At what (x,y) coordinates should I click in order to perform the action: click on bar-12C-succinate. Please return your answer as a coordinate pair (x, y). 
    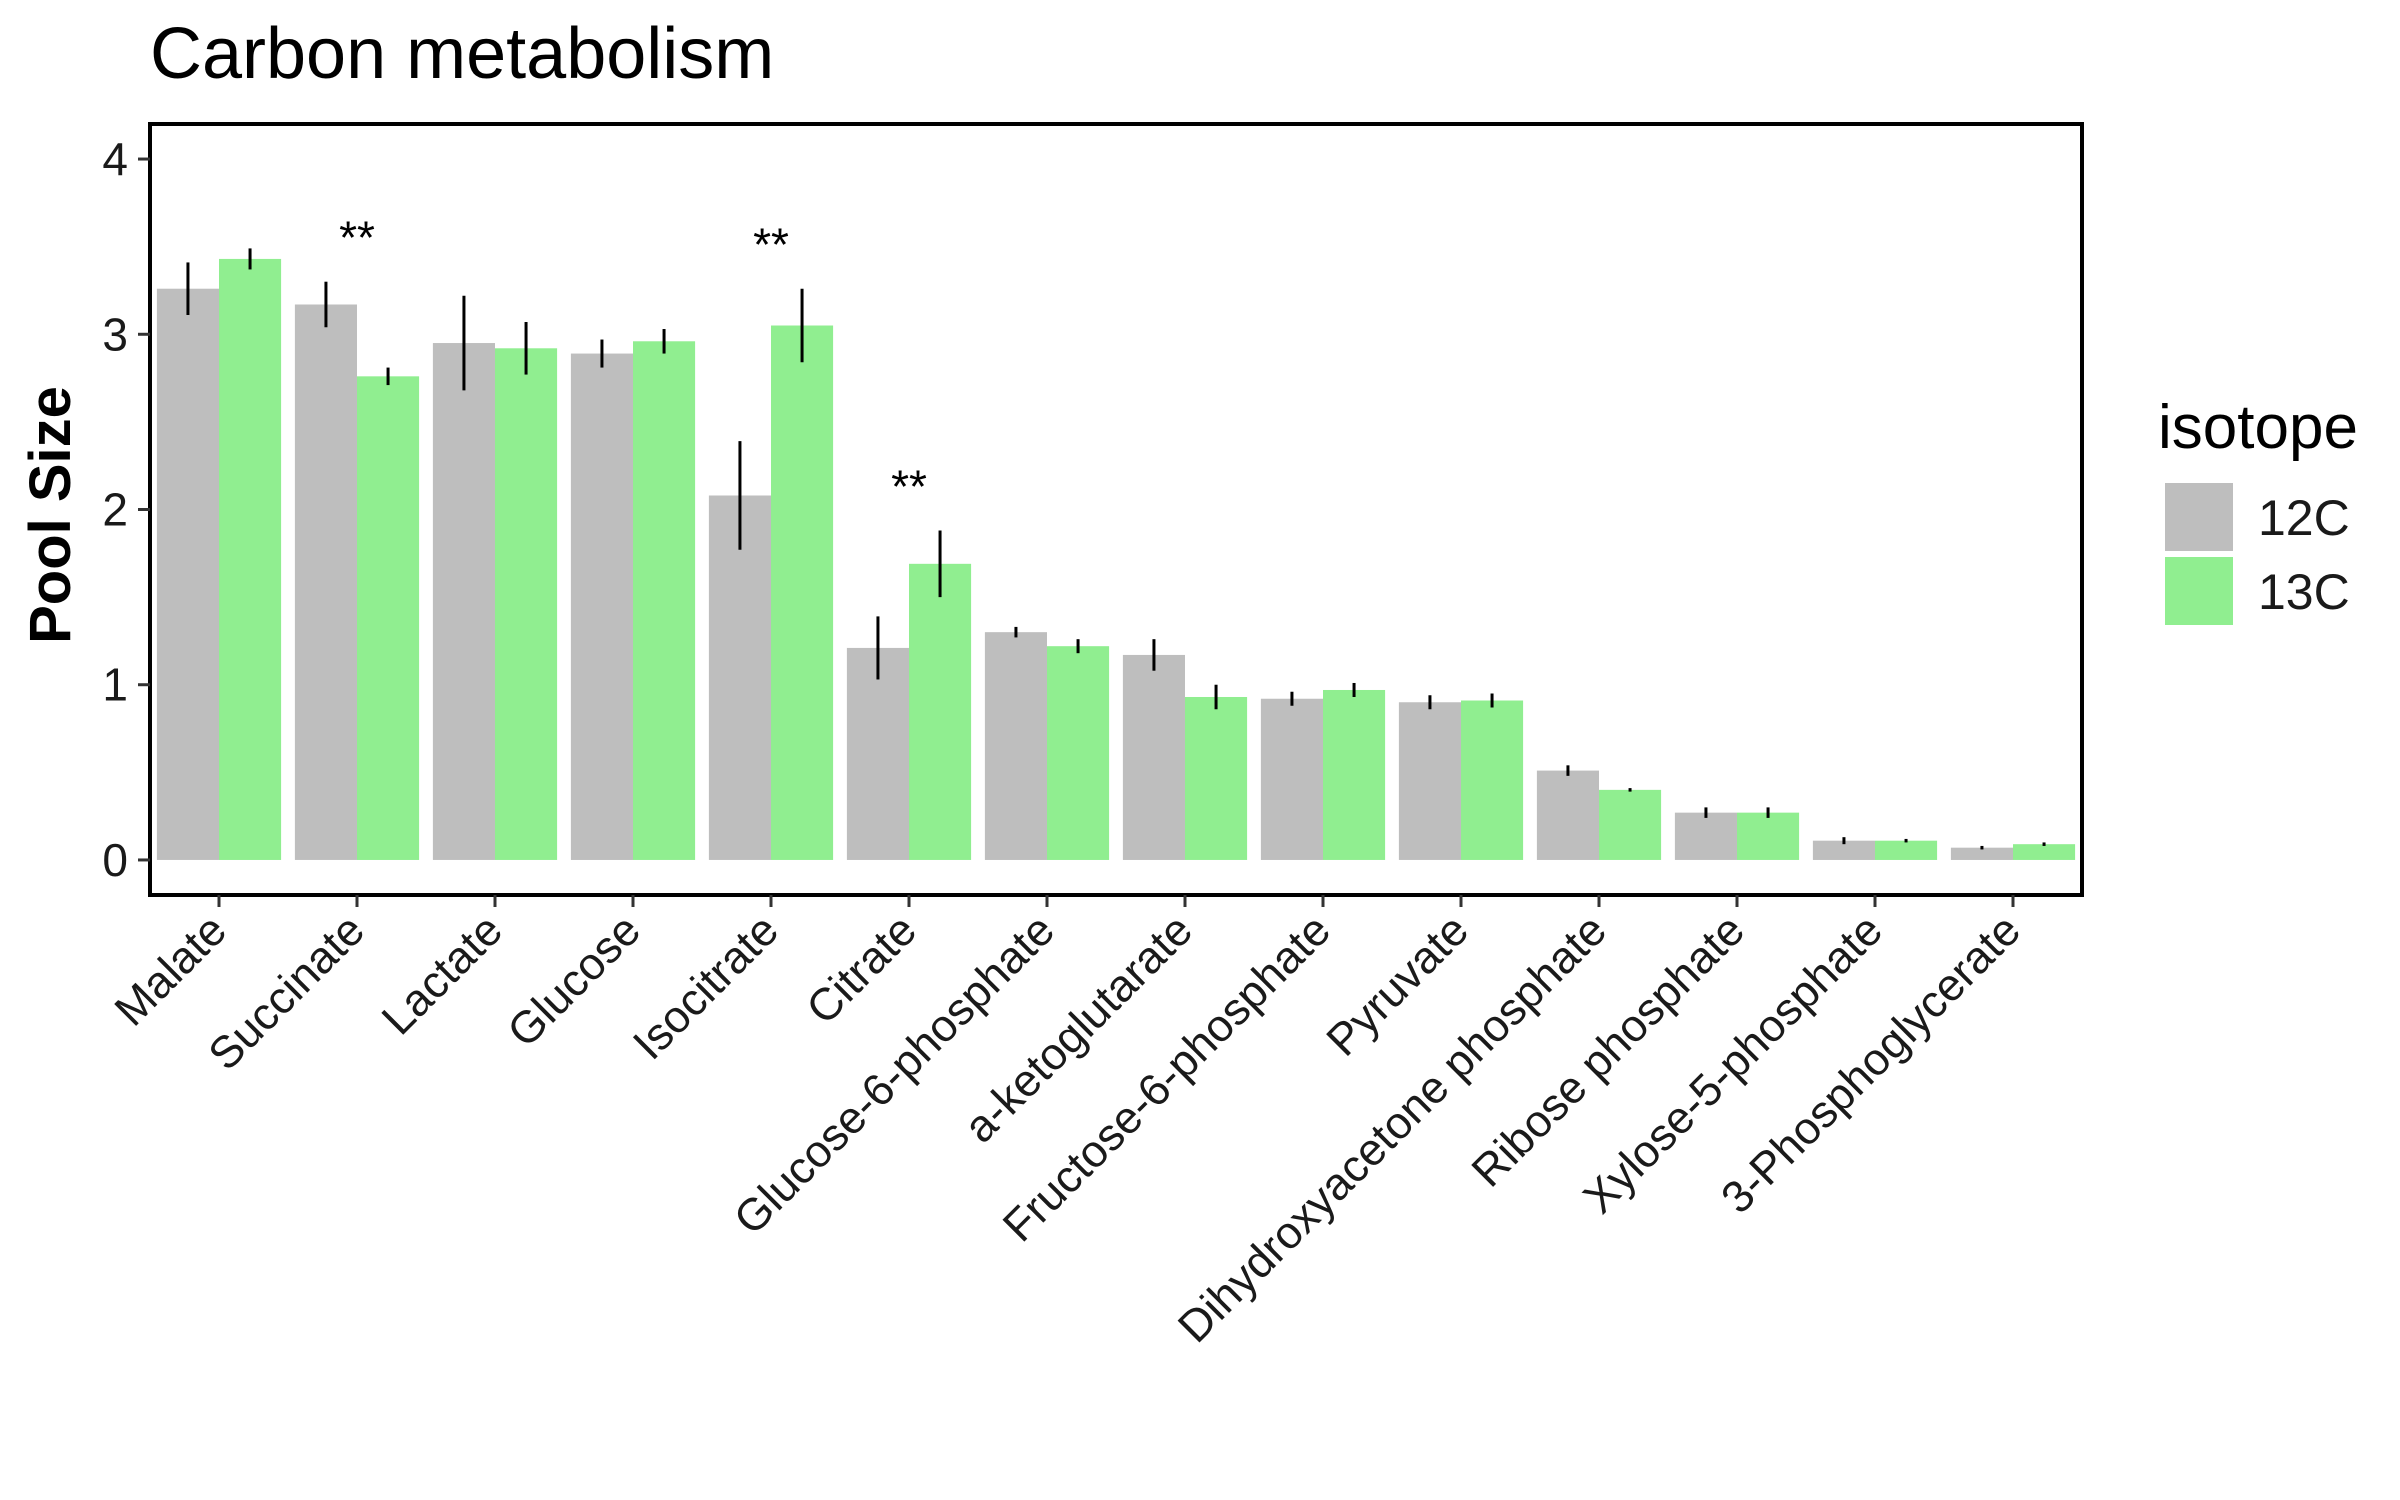
    Looking at the image, I should click on (325, 582).